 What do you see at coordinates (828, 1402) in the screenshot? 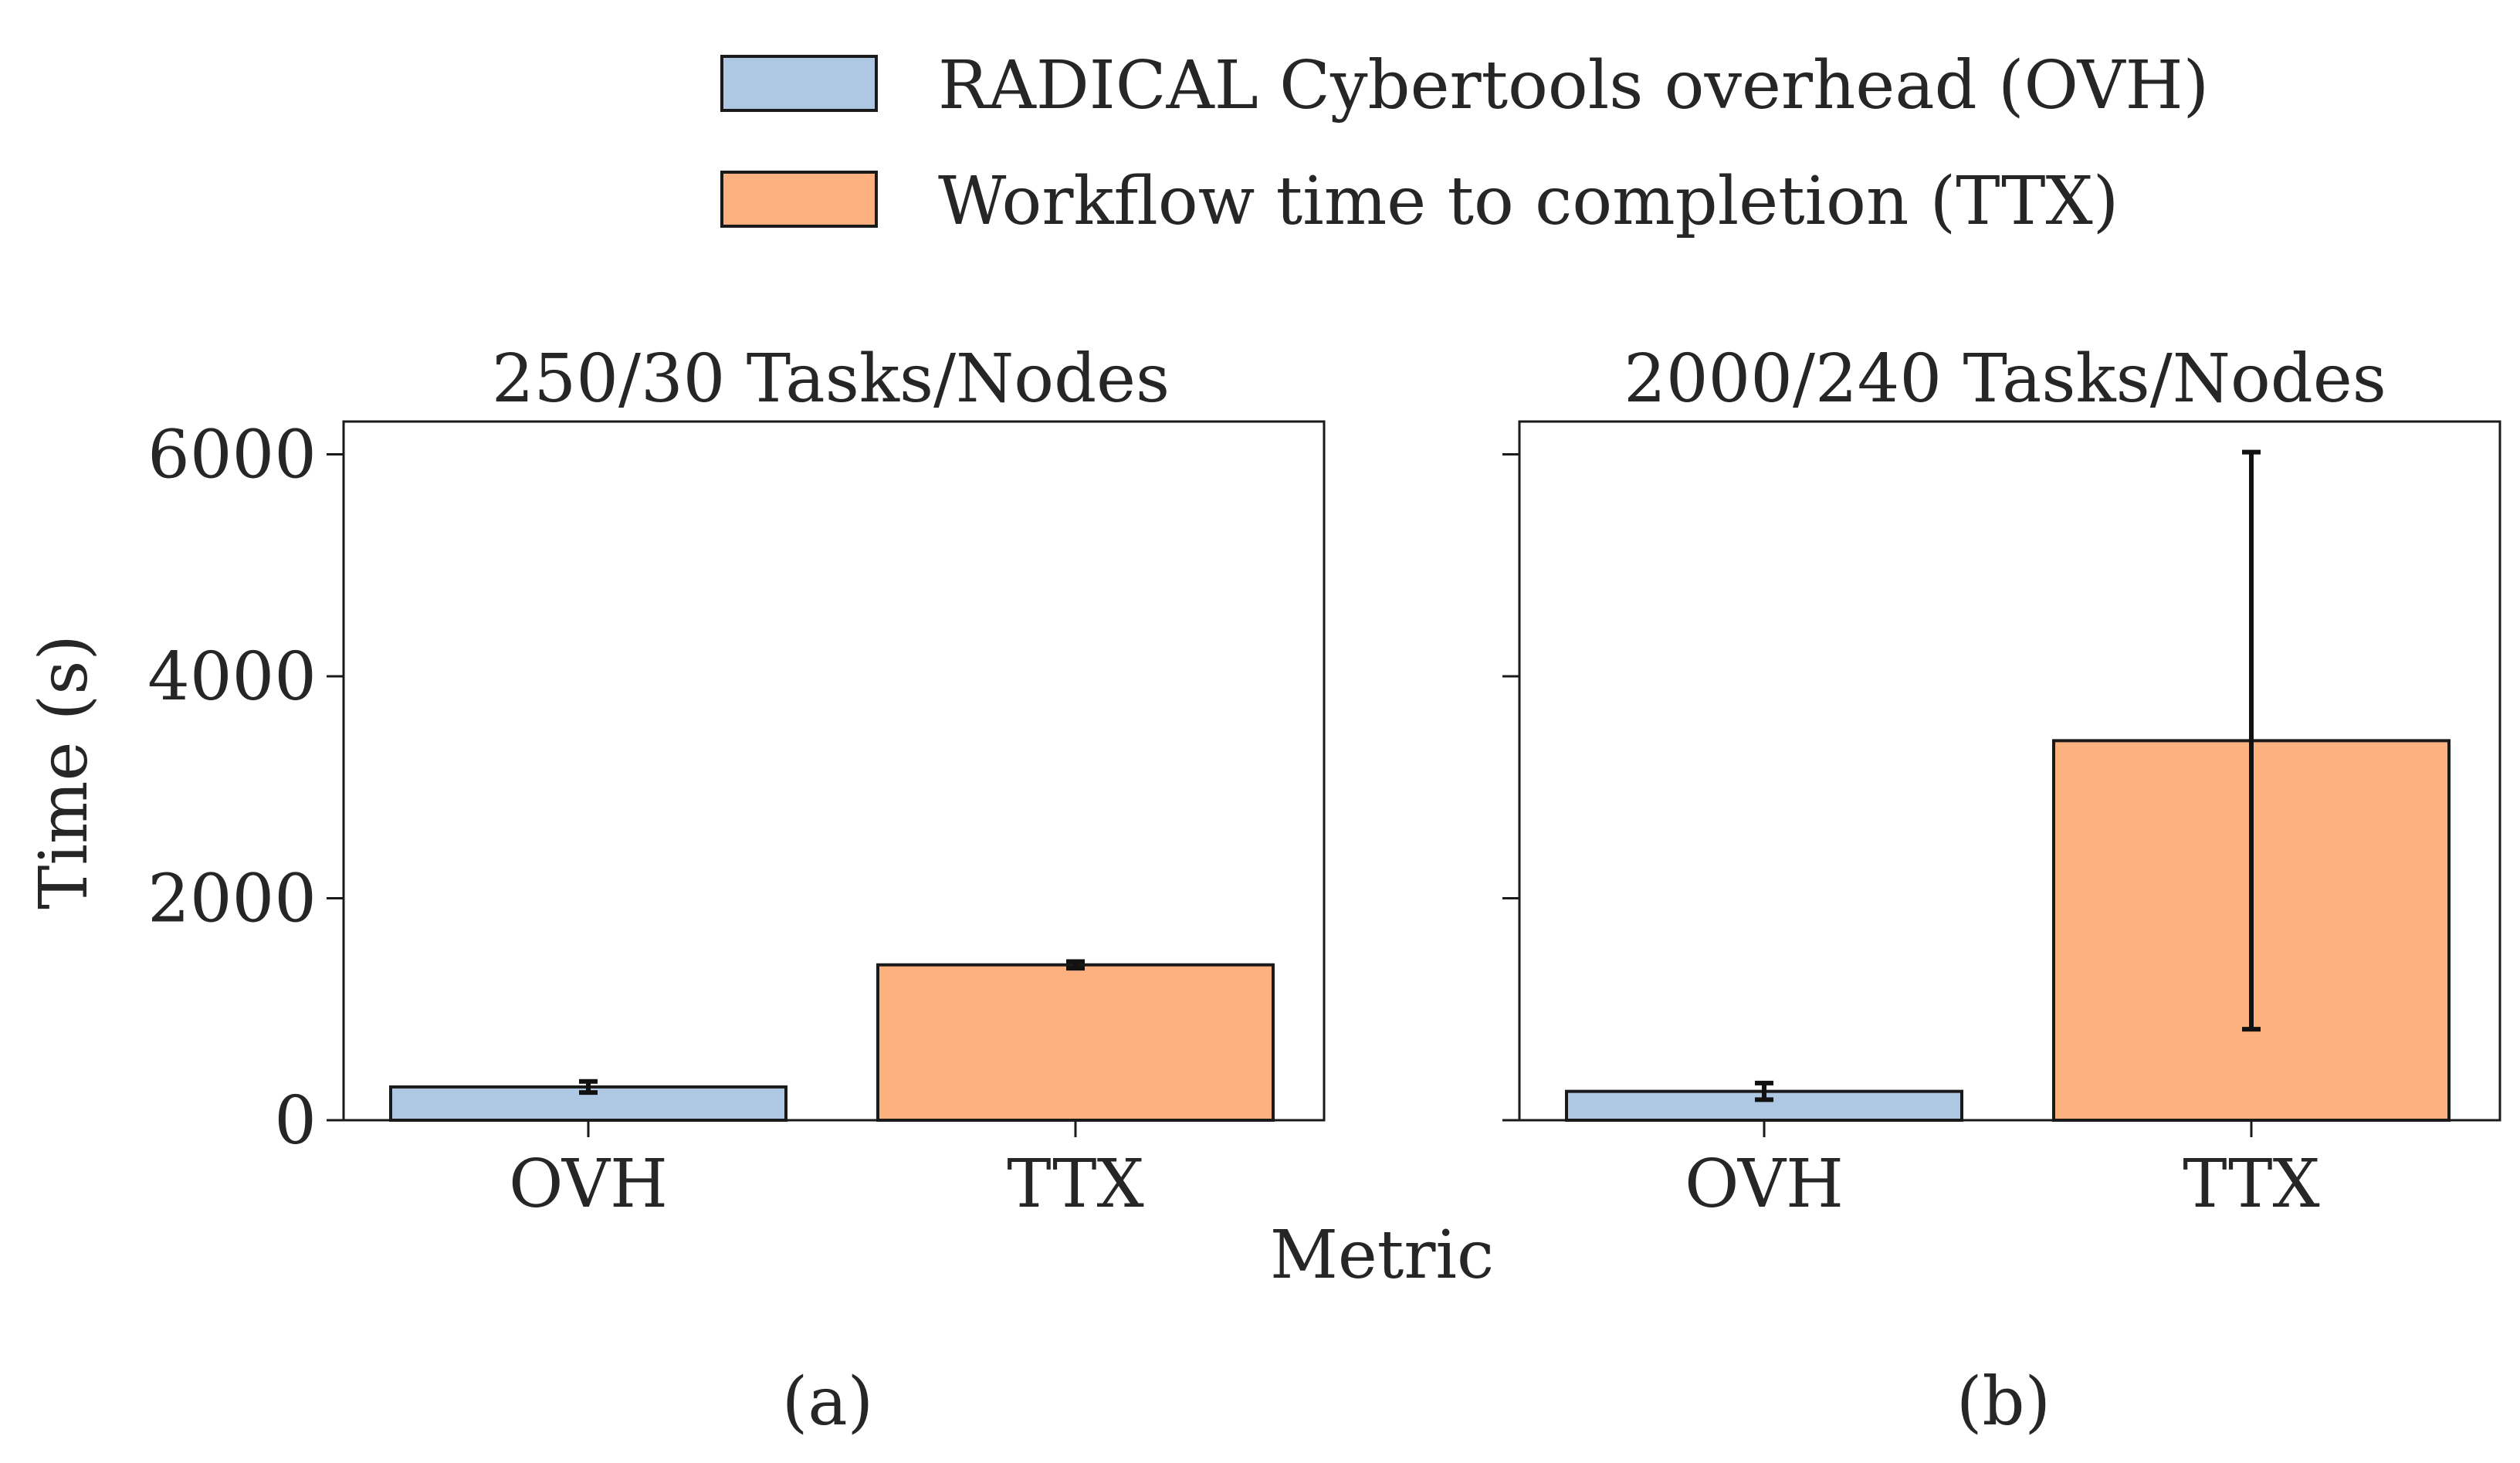
I see `panel-label-a: (a)` at bounding box center [828, 1402].